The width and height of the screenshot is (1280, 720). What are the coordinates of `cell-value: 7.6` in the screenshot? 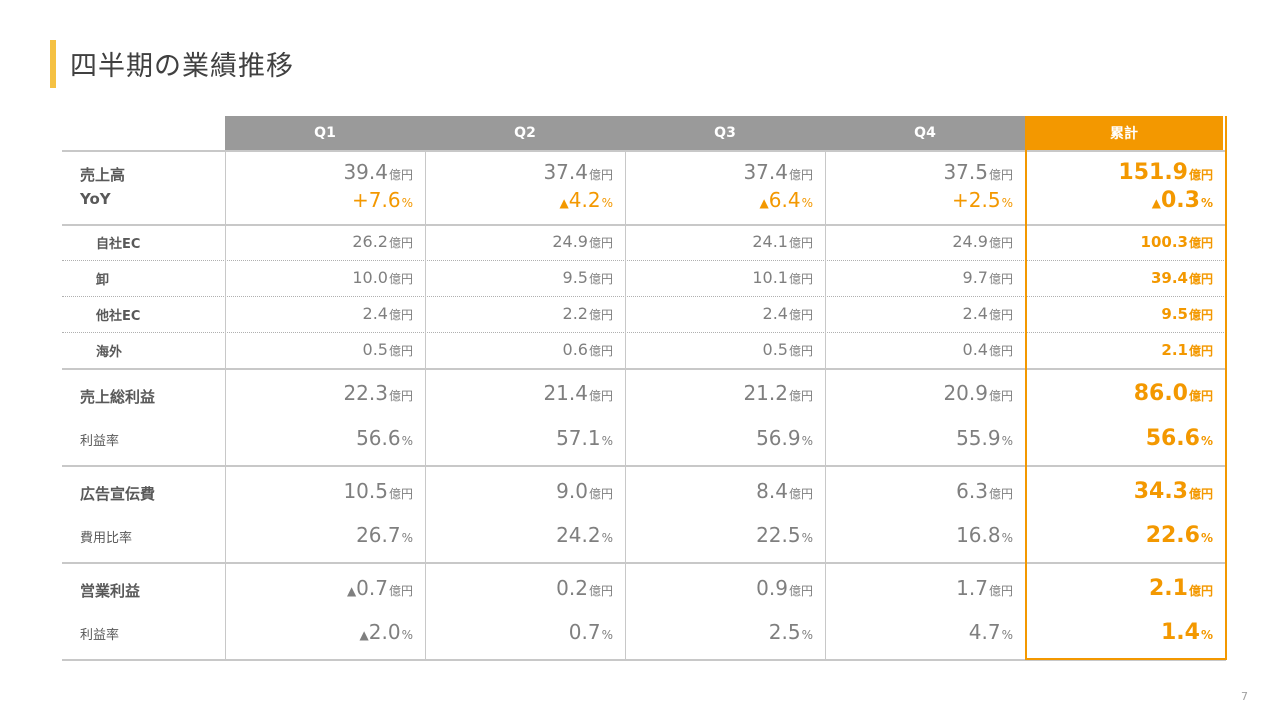 It's located at (384, 200).